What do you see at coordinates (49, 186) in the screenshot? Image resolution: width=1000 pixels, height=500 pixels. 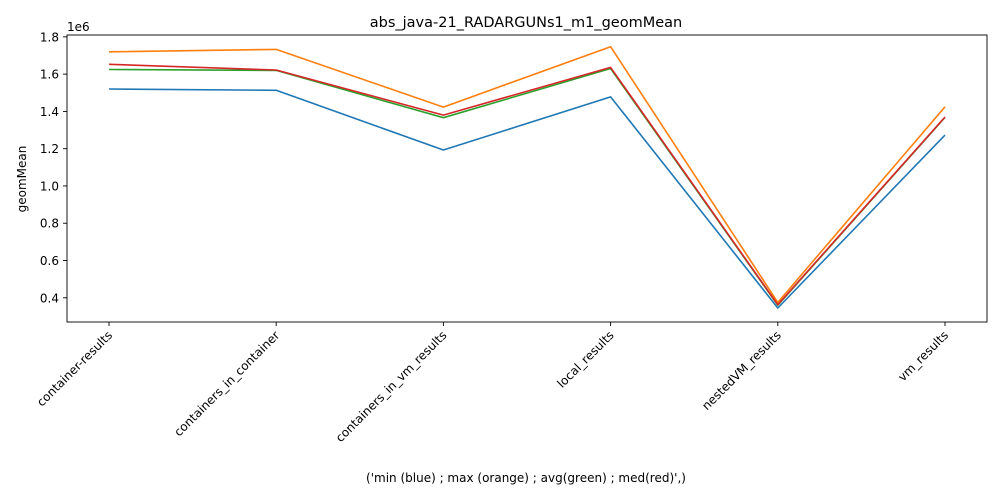 I see `y-tick-label: 1.0` at bounding box center [49, 186].